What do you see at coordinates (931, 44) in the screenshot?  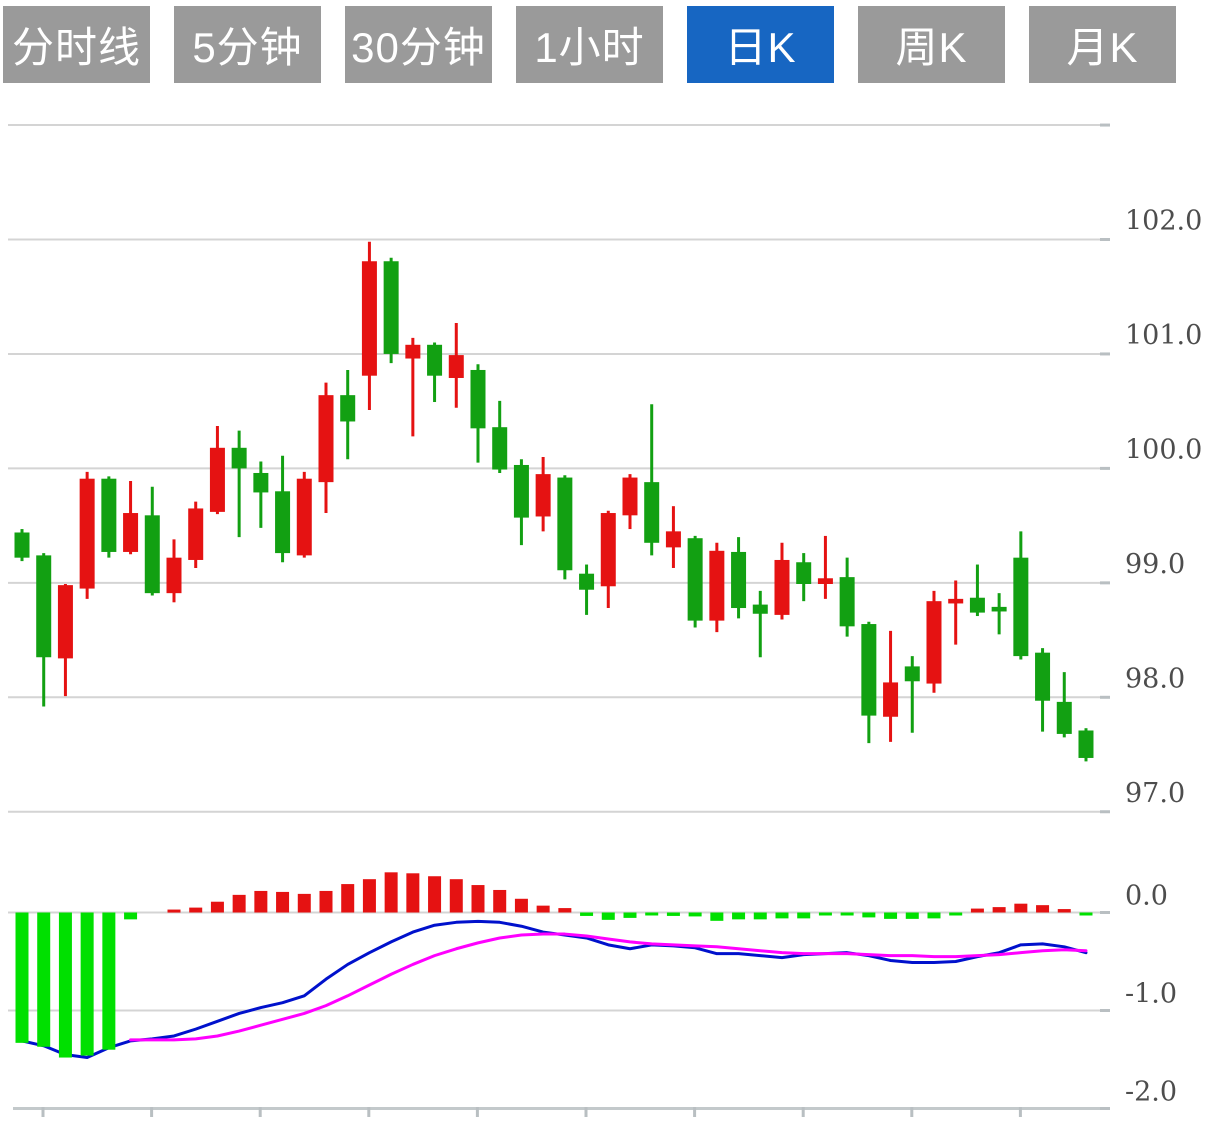 I see `tab-weekly-k: 周K` at bounding box center [931, 44].